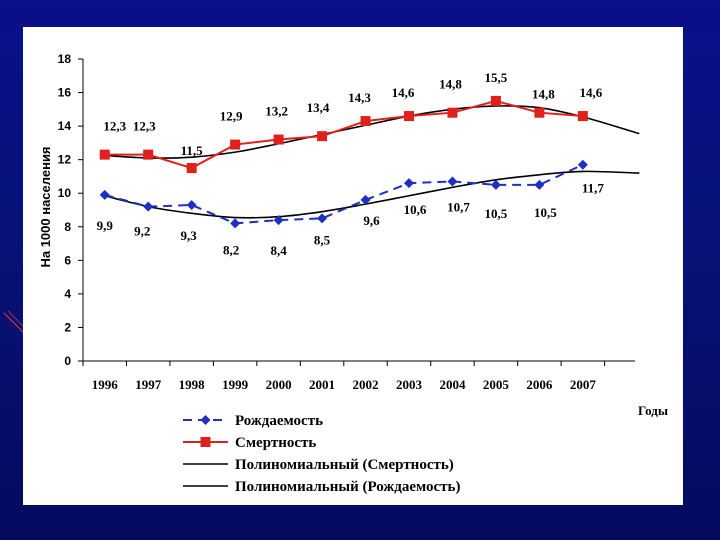 This screenshot has height=540, width=720. I want to click on data-label-mortality: 13,2, so click(276, 111).